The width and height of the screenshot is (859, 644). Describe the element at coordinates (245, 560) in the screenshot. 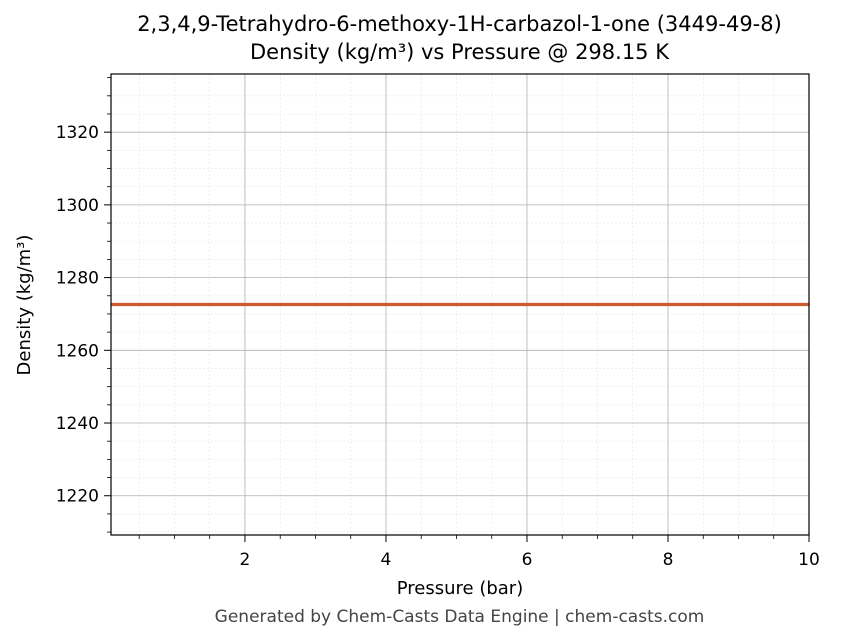

I see `x-tick-label: 2` at that location.